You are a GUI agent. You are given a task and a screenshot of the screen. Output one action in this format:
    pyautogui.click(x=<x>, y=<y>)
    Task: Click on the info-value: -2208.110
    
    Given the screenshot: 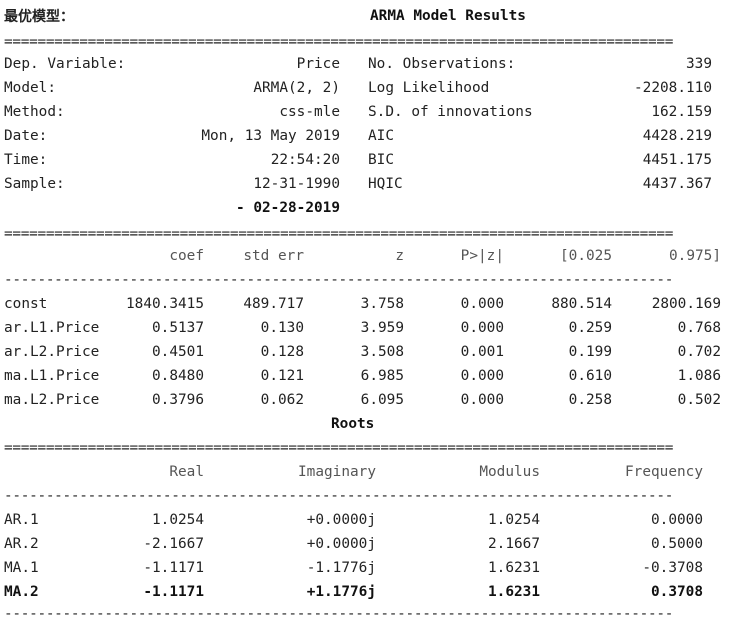 What is the action you would take?
    pyautogui.click(x=673, y=88)
    